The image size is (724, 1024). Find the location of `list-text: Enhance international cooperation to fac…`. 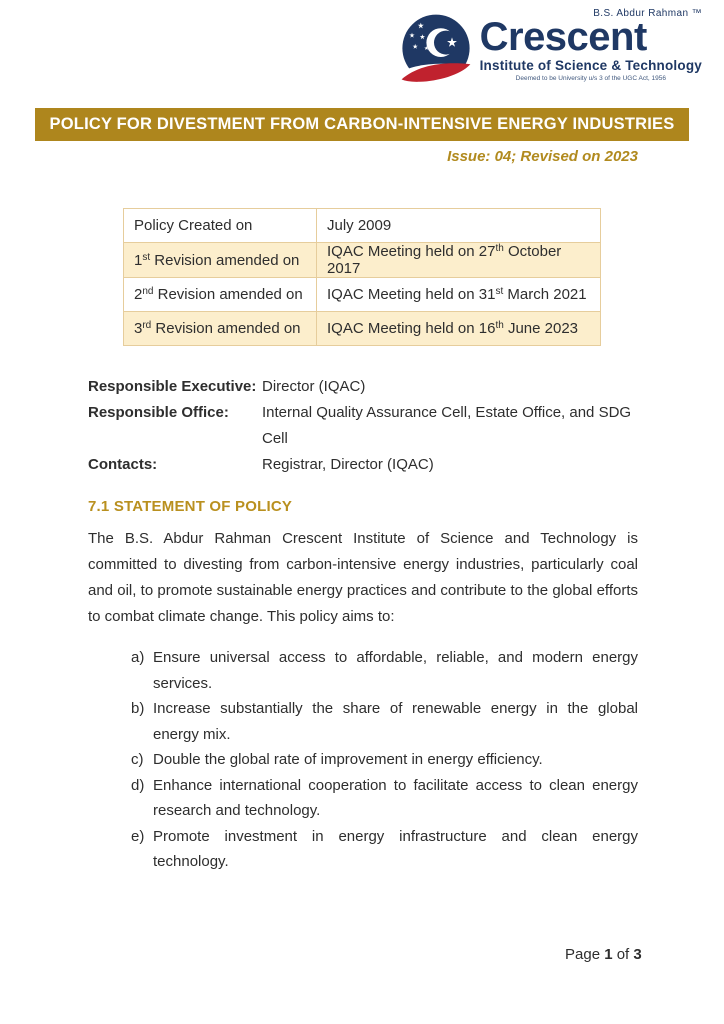

list-text: Enhance international cooperation to fac… is located at coordinates (395, 798).